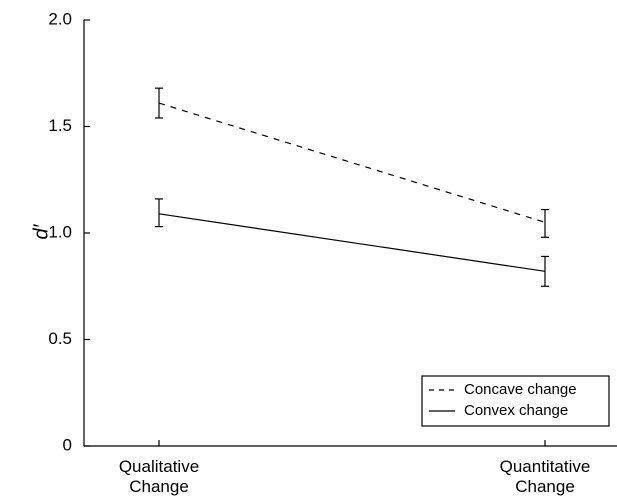  I want to click on legend: Concave change Convex change, so click(515, 401).